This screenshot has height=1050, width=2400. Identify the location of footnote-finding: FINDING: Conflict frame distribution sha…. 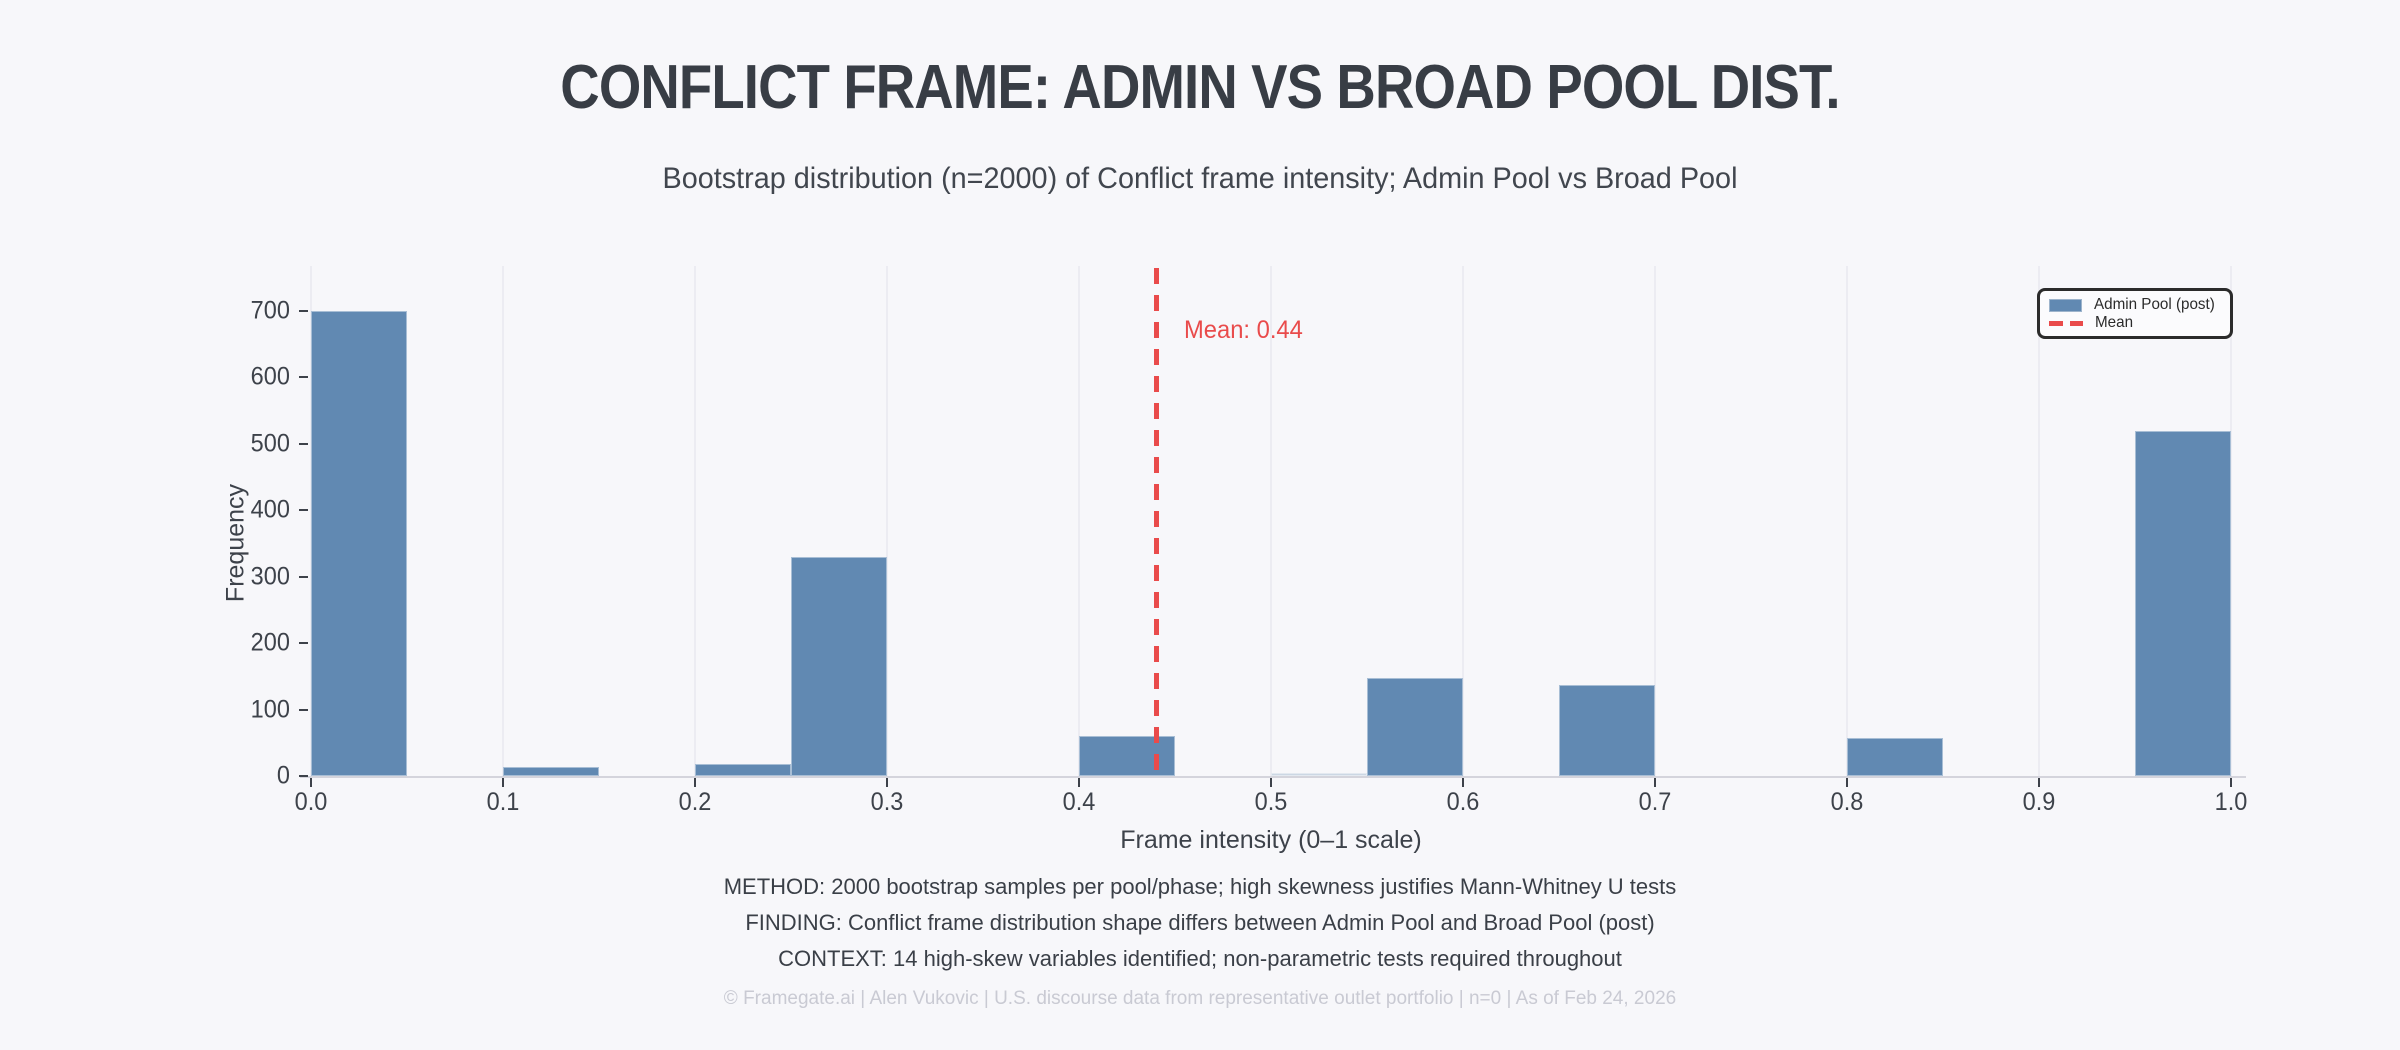
(1200, 922).